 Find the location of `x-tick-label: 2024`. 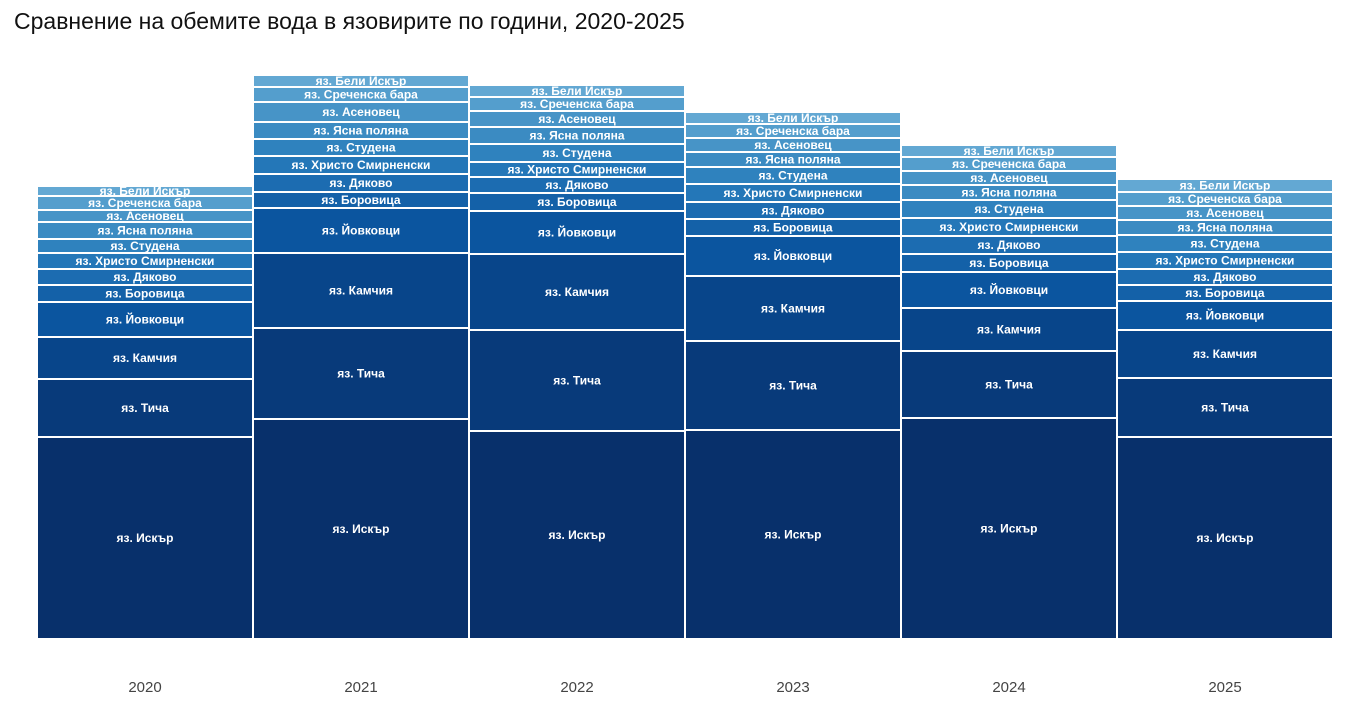

x-tick-label: 2024 is located at coordinates (1008, 687).